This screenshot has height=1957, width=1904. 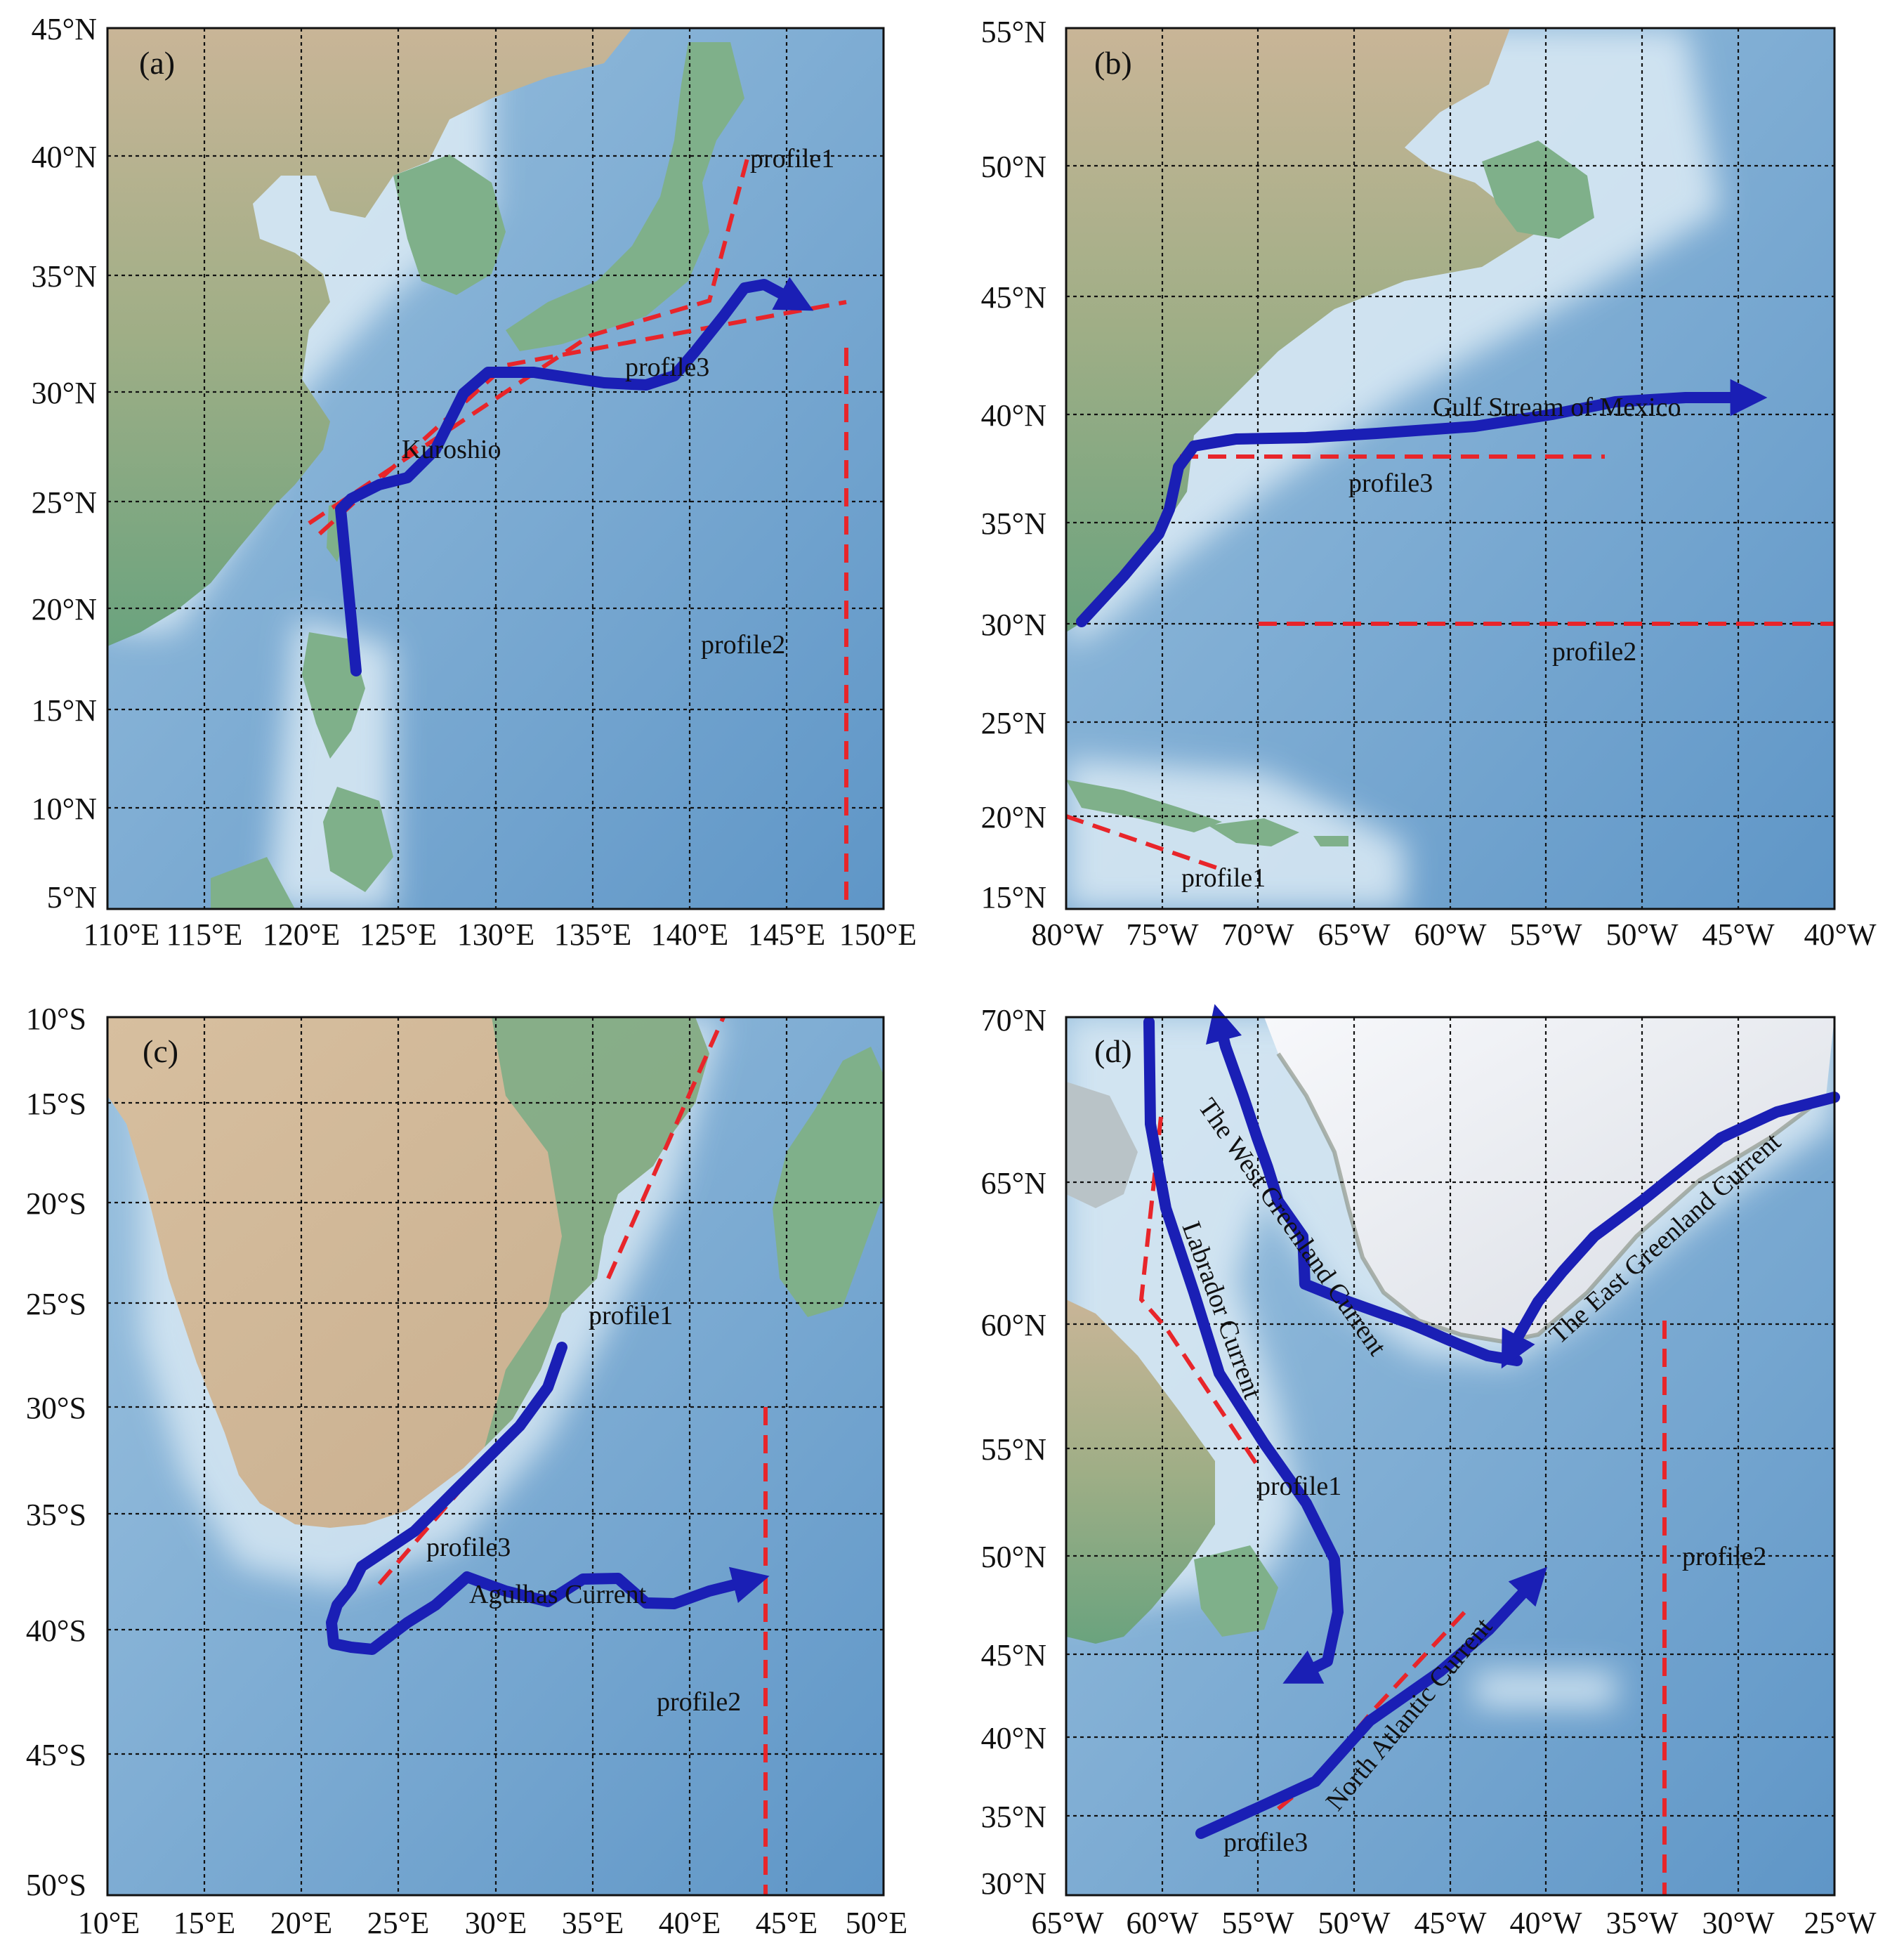 I want to click on land-labrador, so click(x=1140, y=1472).